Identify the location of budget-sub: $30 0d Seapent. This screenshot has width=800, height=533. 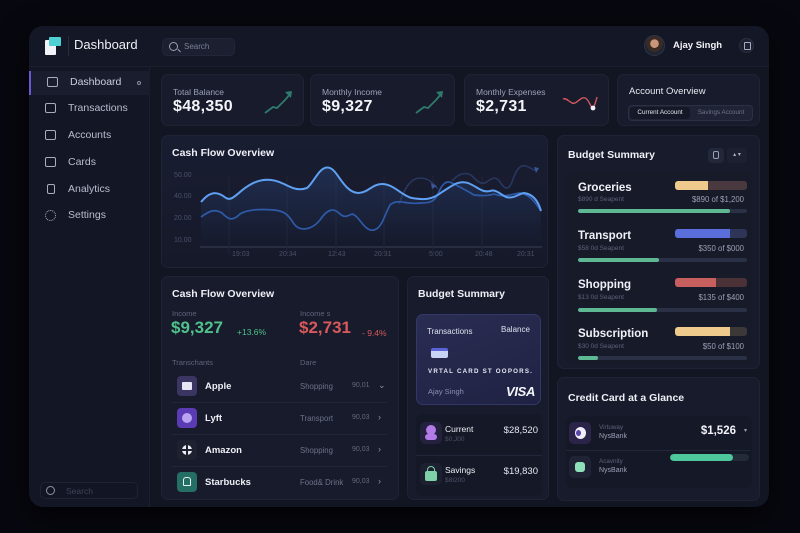
(601, 346).